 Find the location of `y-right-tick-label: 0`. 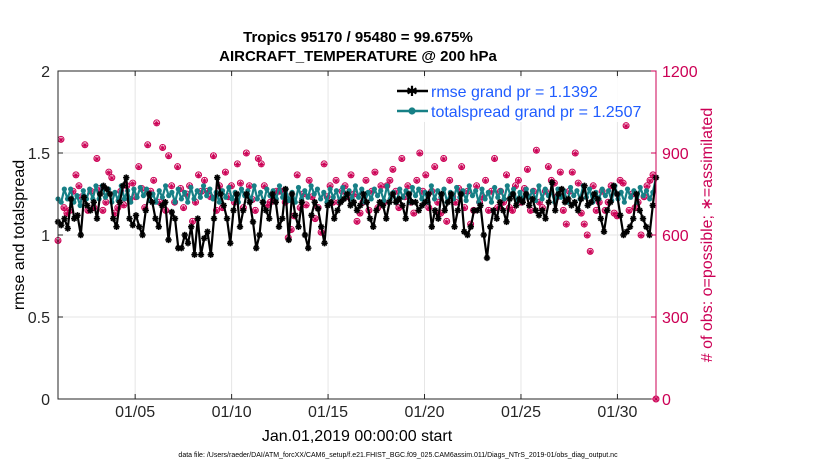

y-right-tick-label: 0 is located at coordinates (666, 400).